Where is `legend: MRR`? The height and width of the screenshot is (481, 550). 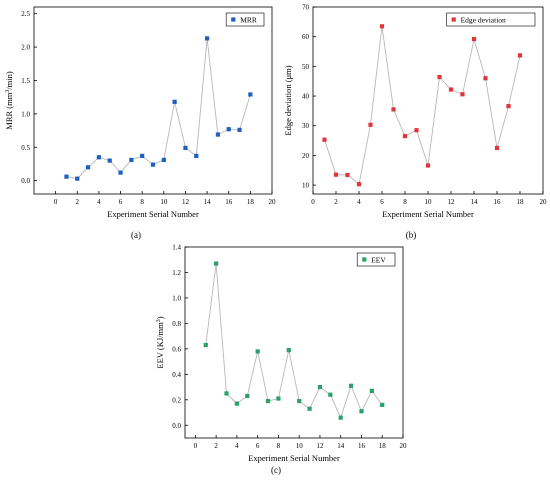
legend: MRR is located at coordinates (245, 19).